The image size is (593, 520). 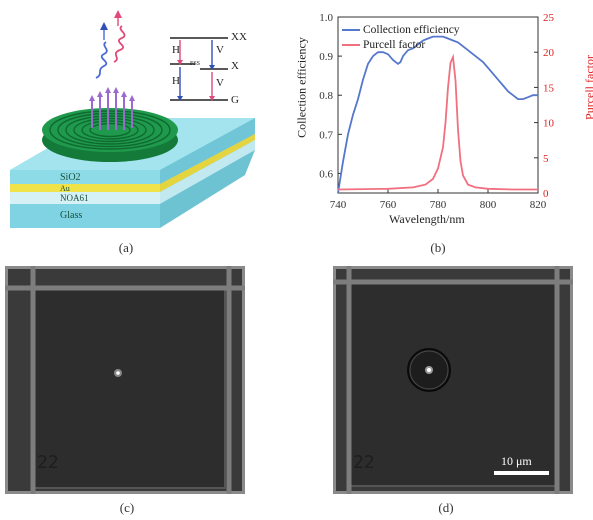 I want to click on x-tick-label: 800, so click(x=488, y=205).